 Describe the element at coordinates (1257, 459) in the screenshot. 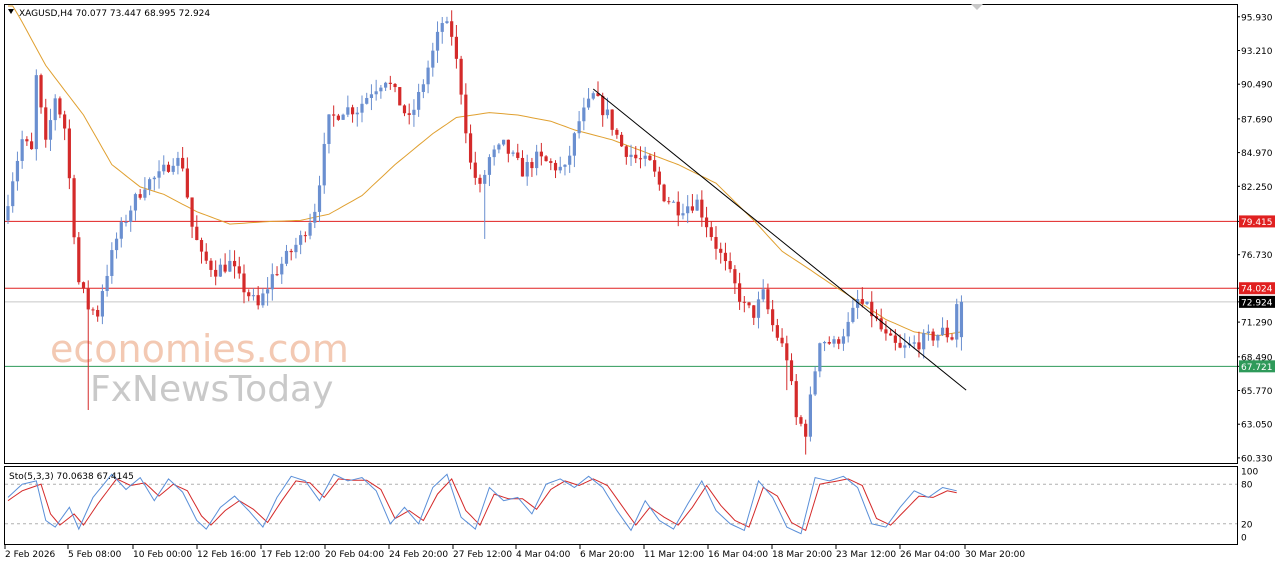

I see `price-tick-label: 60.330` at that location.